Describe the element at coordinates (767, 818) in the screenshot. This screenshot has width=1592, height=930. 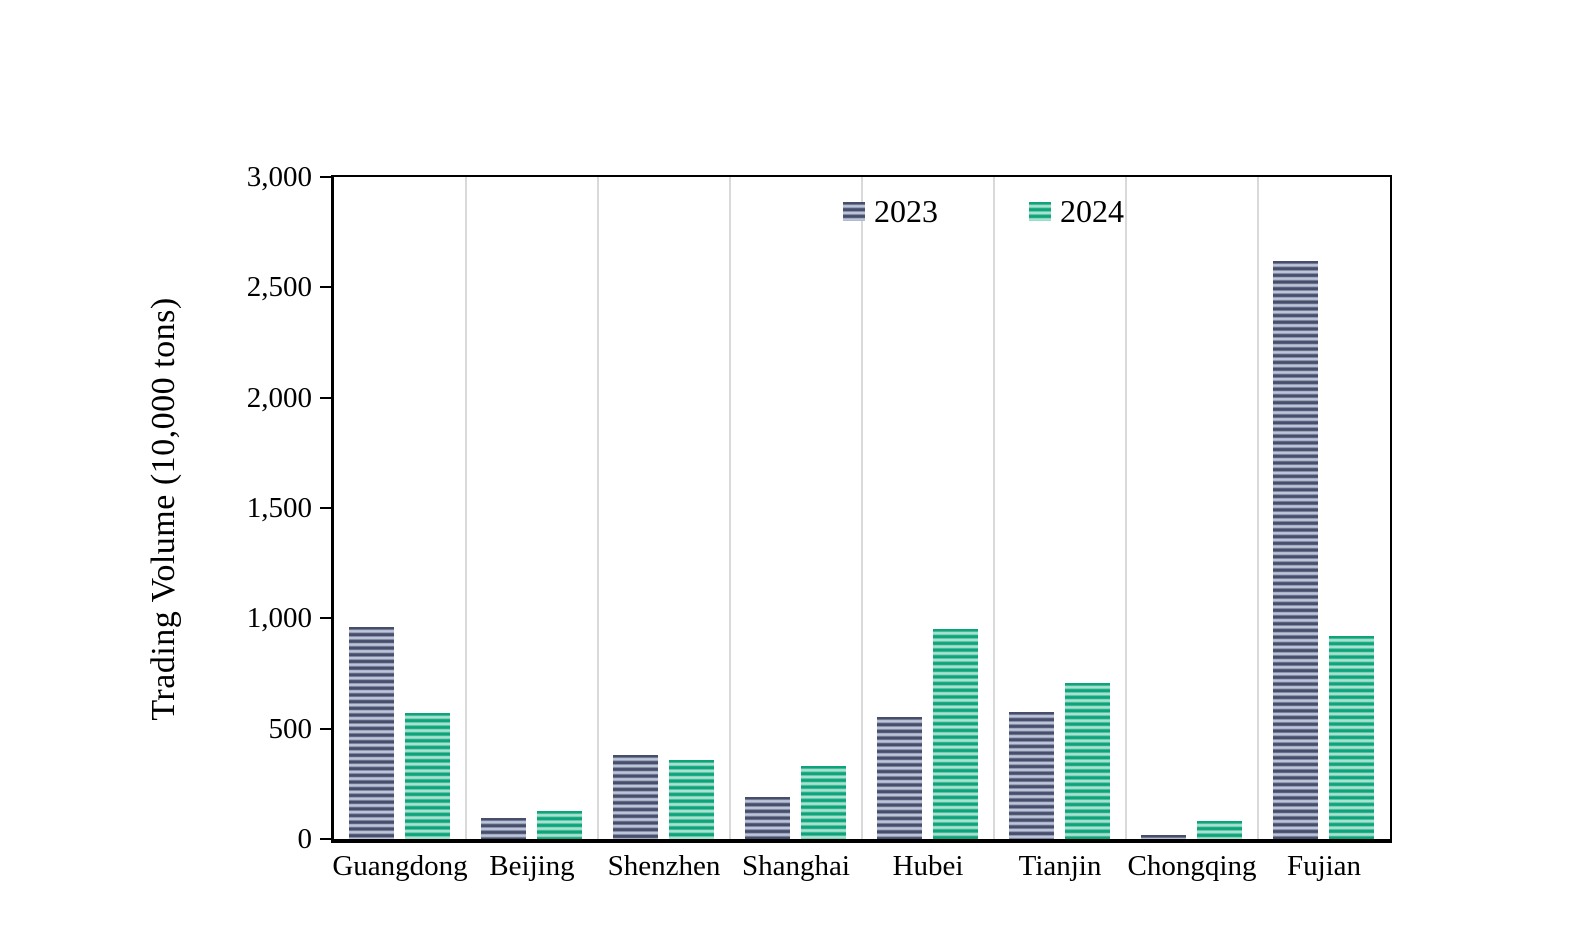
I see `bar-2023-shanghai` at that location.